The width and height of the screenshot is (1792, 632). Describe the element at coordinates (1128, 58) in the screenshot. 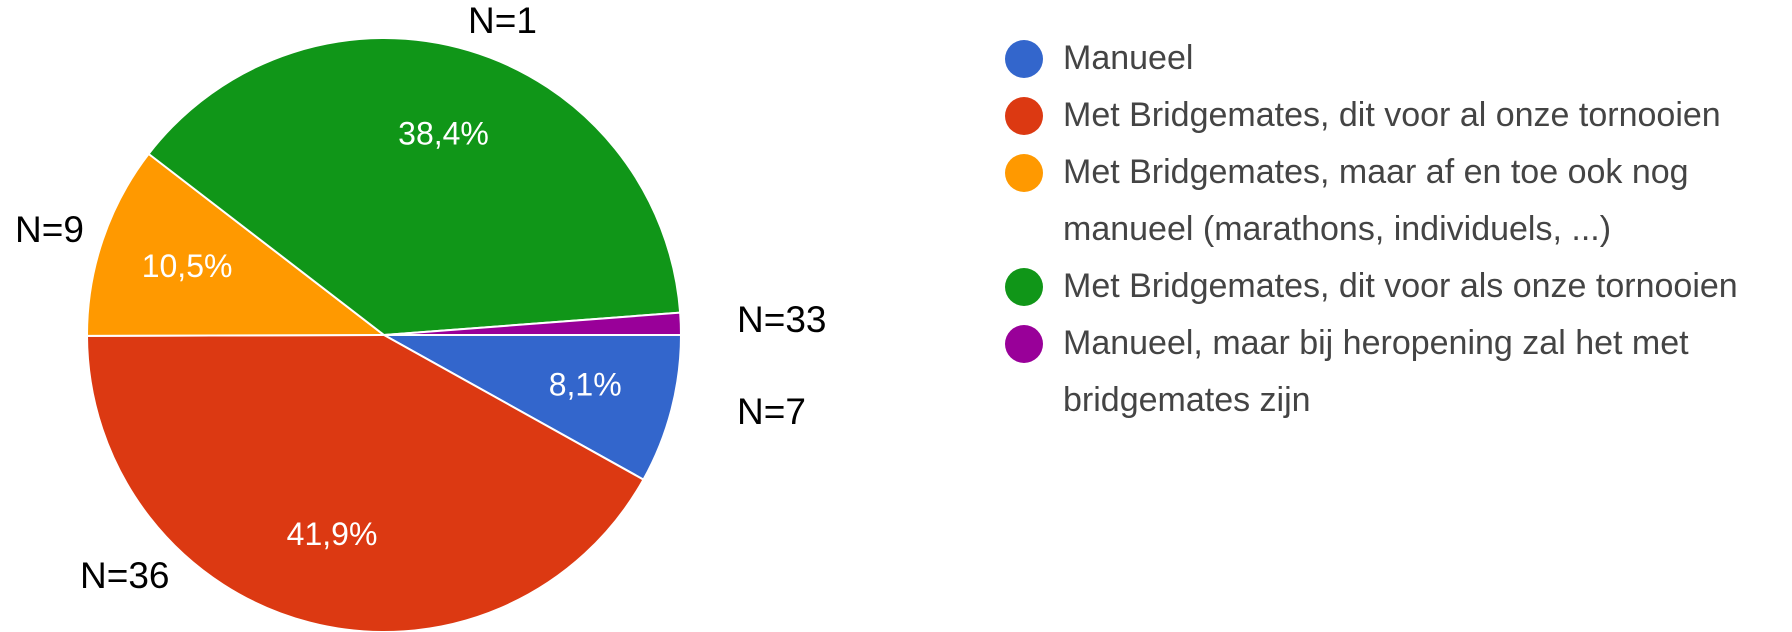

I see `legend-label: Manueel` at that location.